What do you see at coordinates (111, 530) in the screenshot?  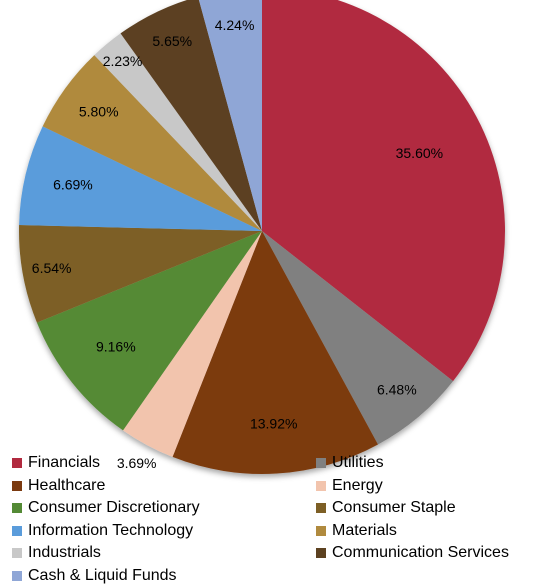 I see `legend-label-information-technology: Information Technology` at bounding box center [111, 530].